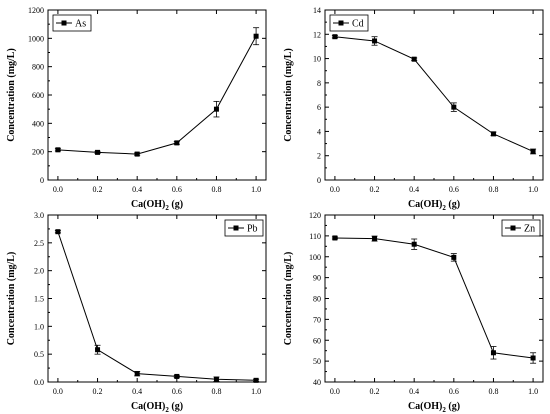 Image resolution: width=550 pixels, height=414 pixels. What do you see at coordinates (38, 95) in the screenshot?
I see `y-tick-label: 600` at bounding box center [38, 95].